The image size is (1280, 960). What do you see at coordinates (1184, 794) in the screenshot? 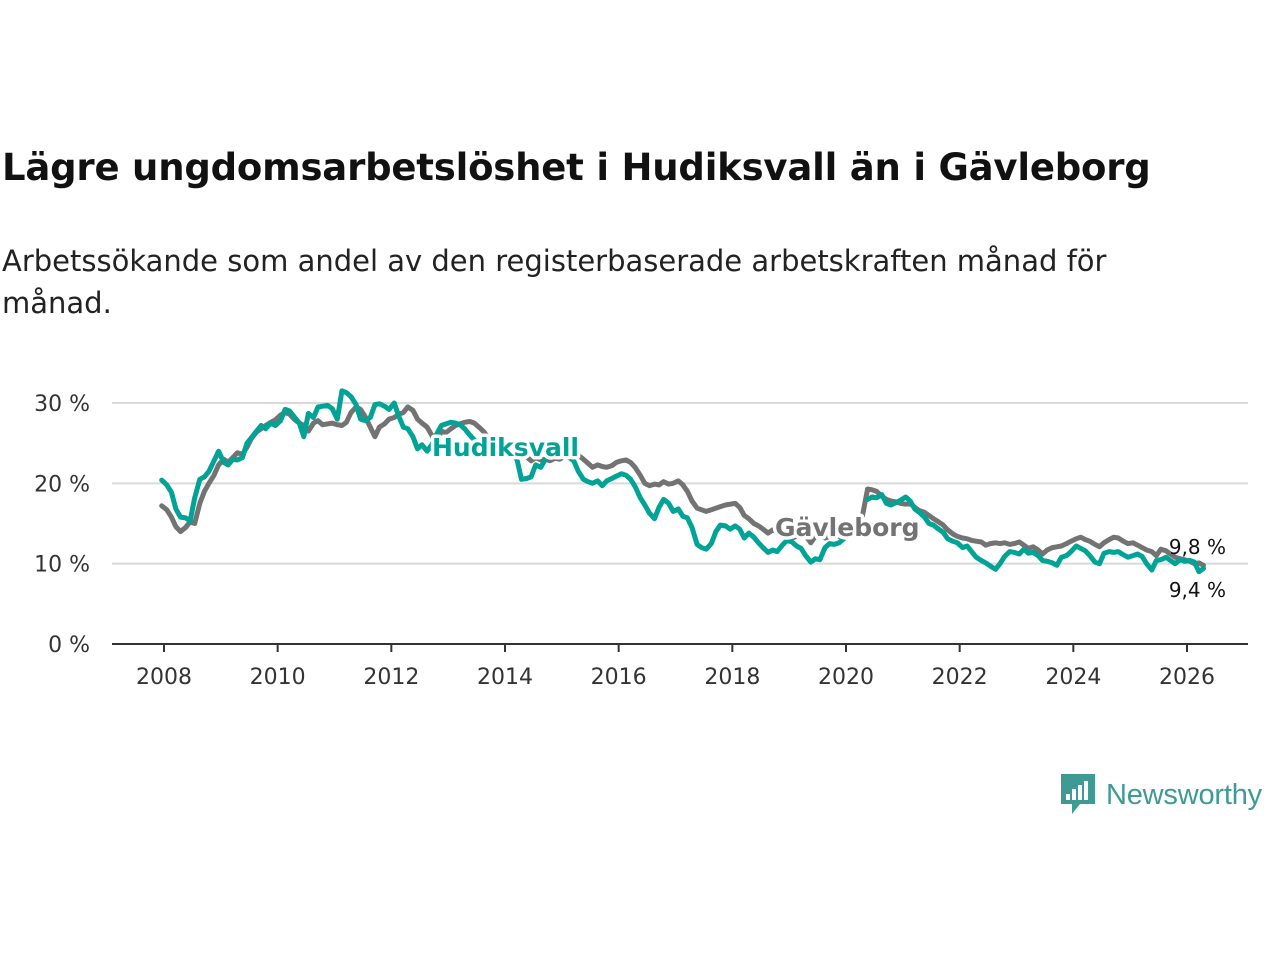
I see `newsworthy-brand-name: Newsworthy` at bounding box center [1184, 794].